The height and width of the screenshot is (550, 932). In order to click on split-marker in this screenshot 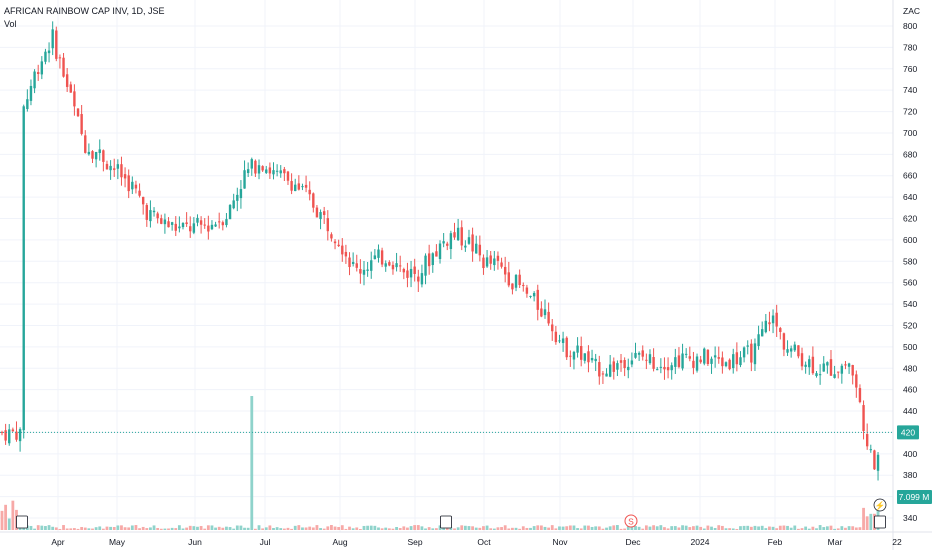, I will do `click(631, 521)`.